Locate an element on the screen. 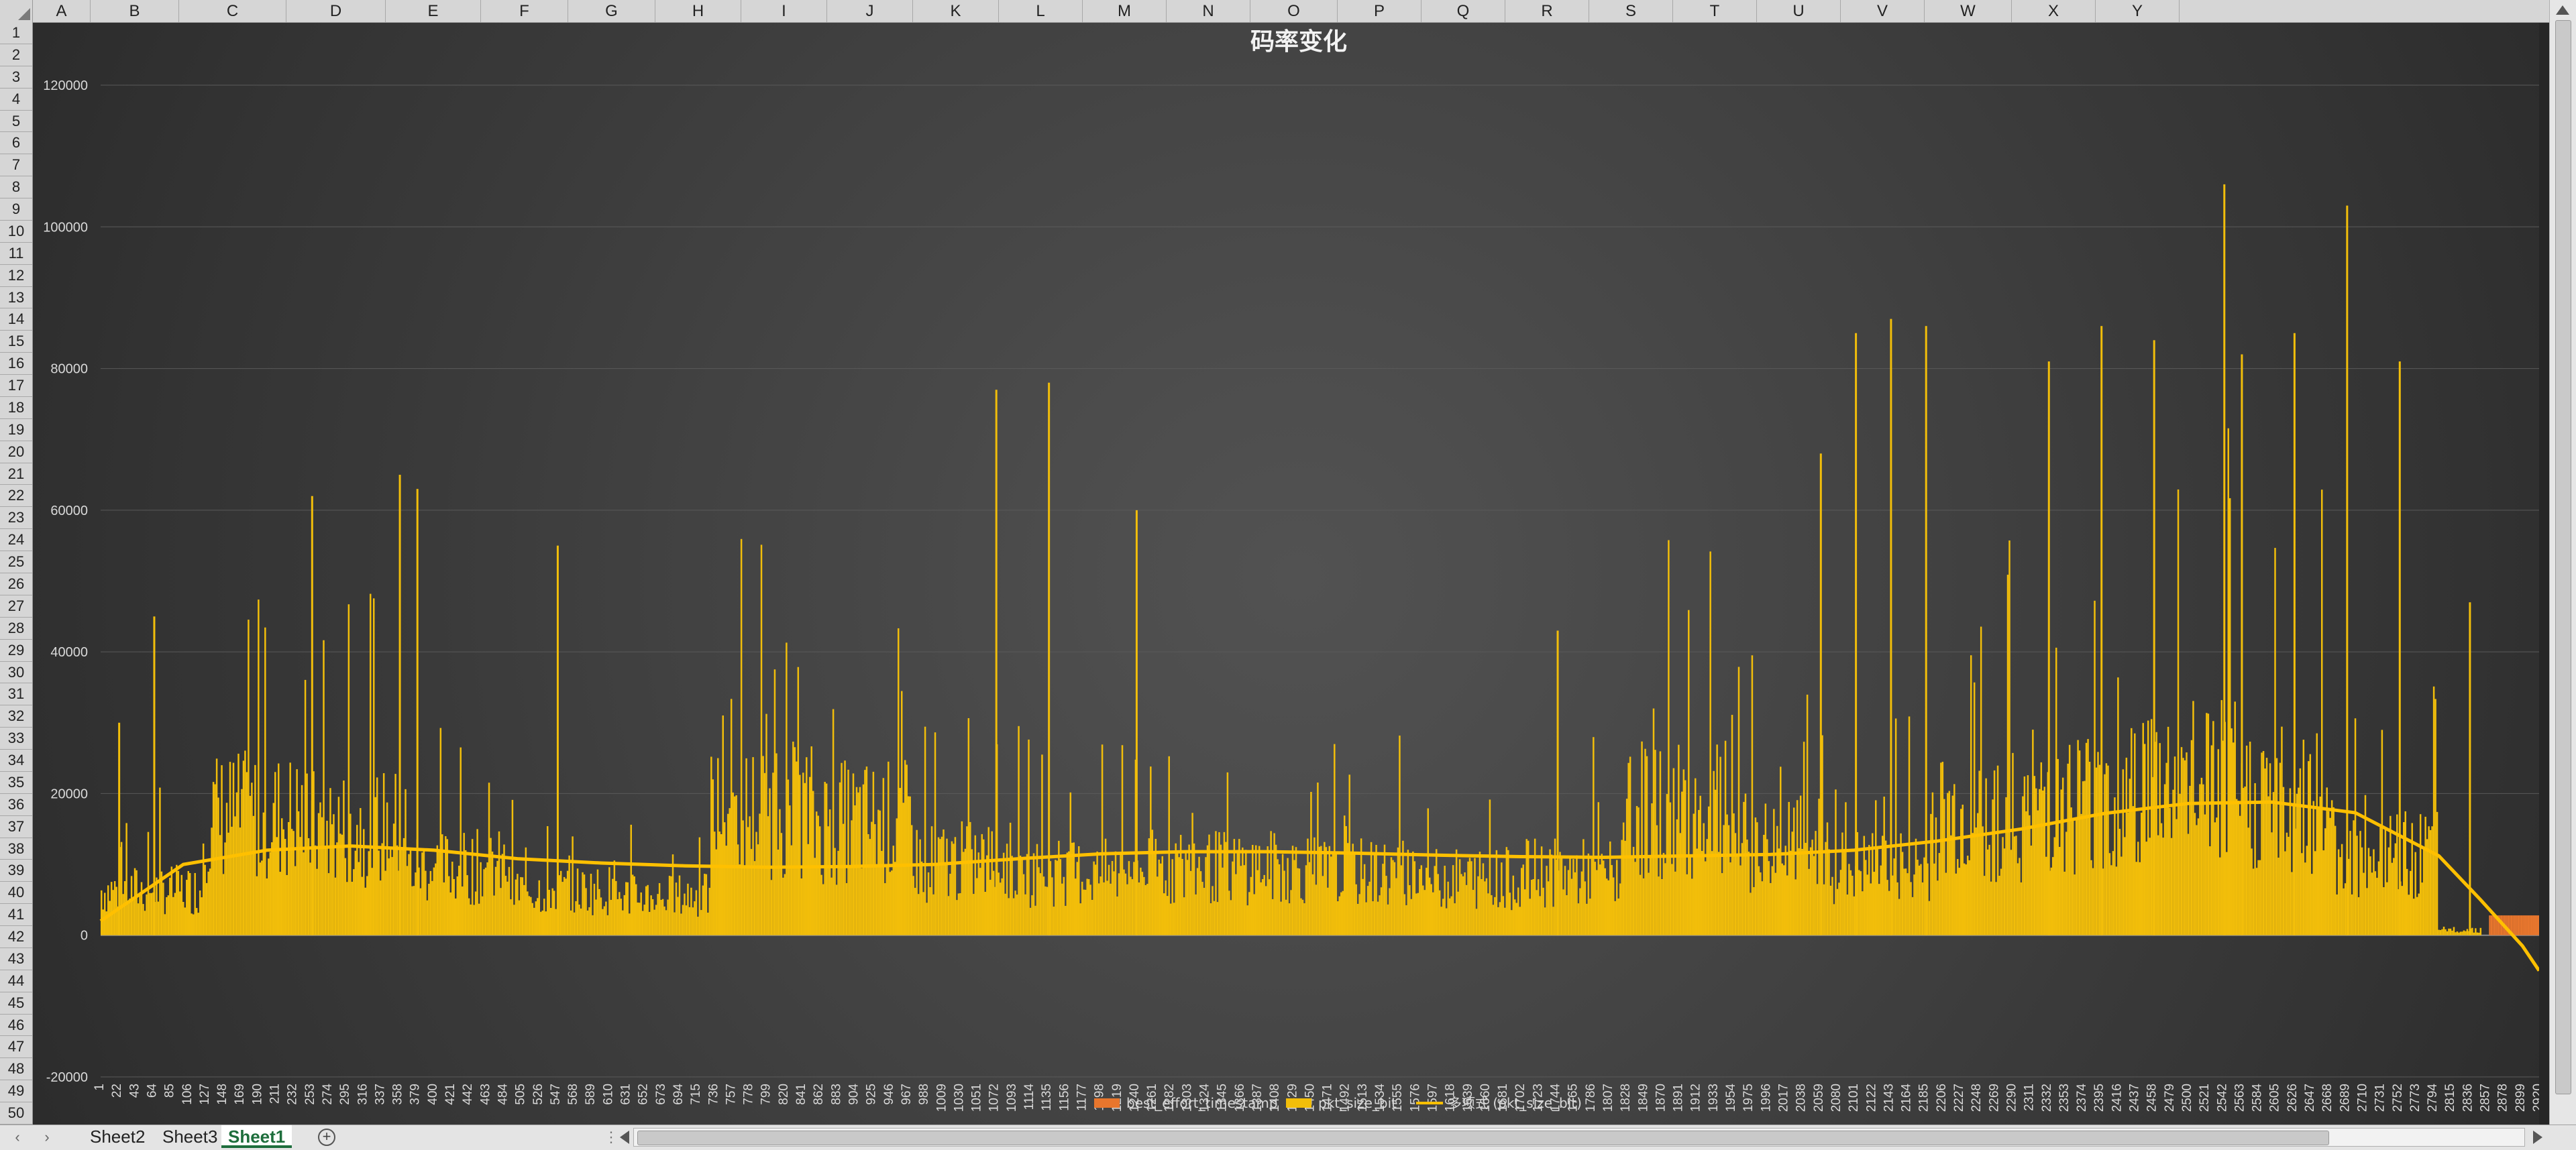  row-header-42: 42 is located at coordinates (16, 937).